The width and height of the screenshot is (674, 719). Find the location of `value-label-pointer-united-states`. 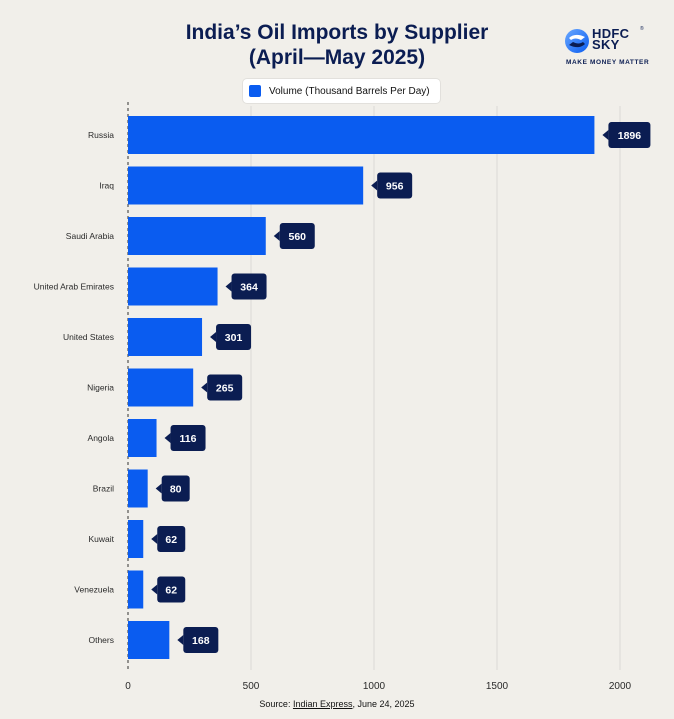

value-label-pointer-united-states is located at coordinates (213, 337).